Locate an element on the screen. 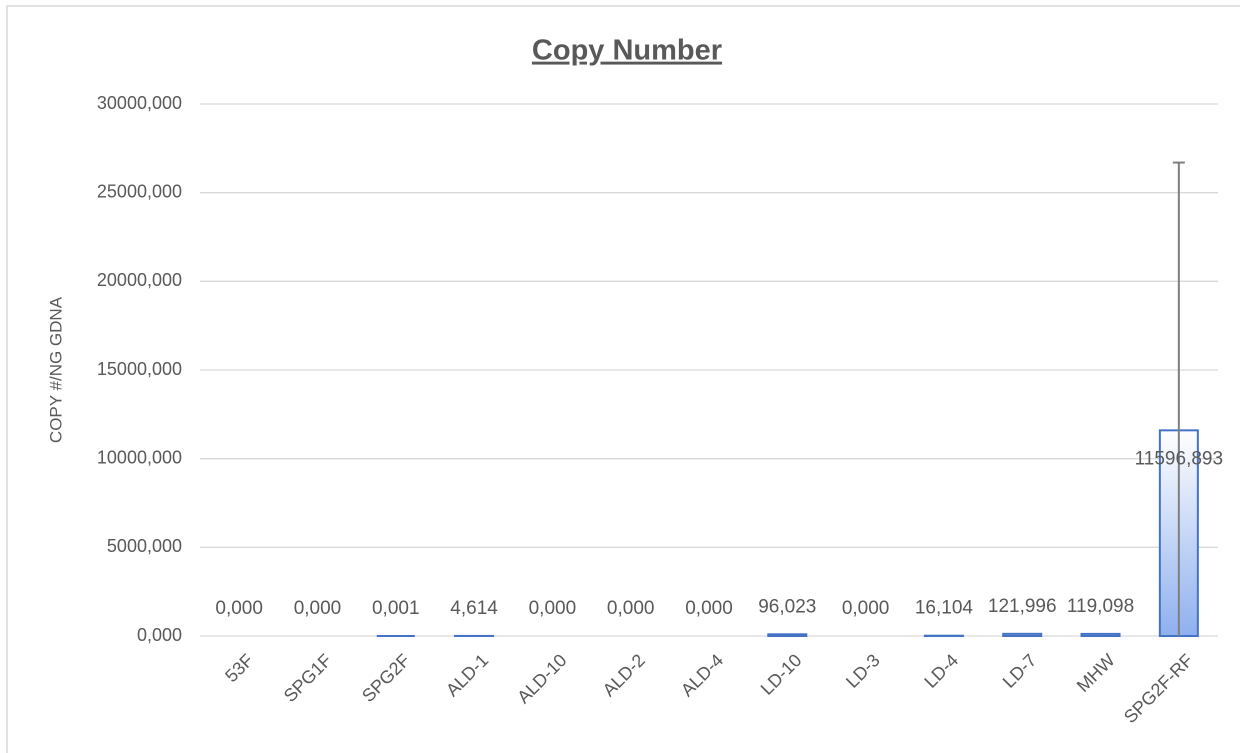 The width and height of the screenshot is (1240, 753). x-tick-label: LD-3 is located at coordinates (863, 671).